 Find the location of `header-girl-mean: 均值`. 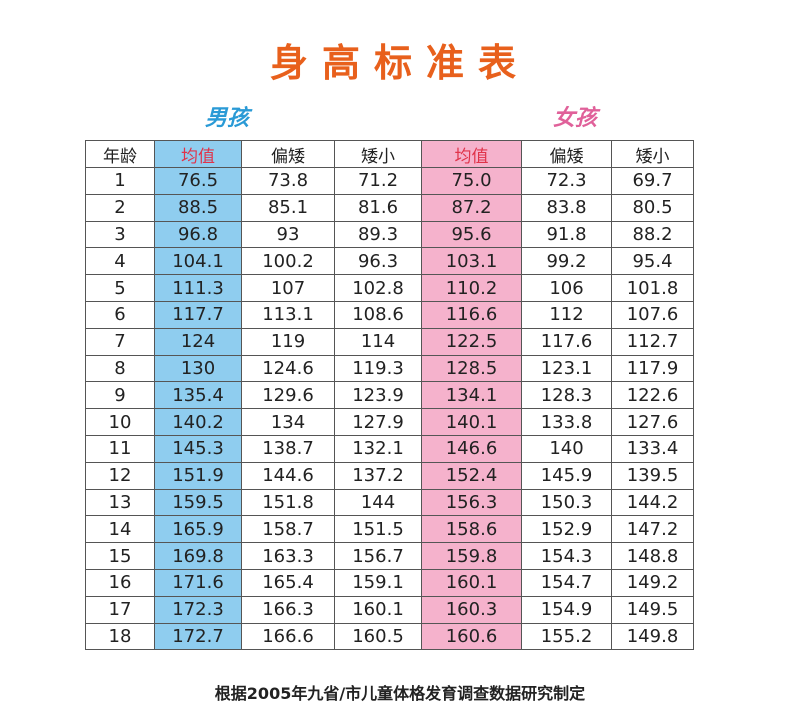

header-girl-mean: 均值 is located at coordinates (471, 154).